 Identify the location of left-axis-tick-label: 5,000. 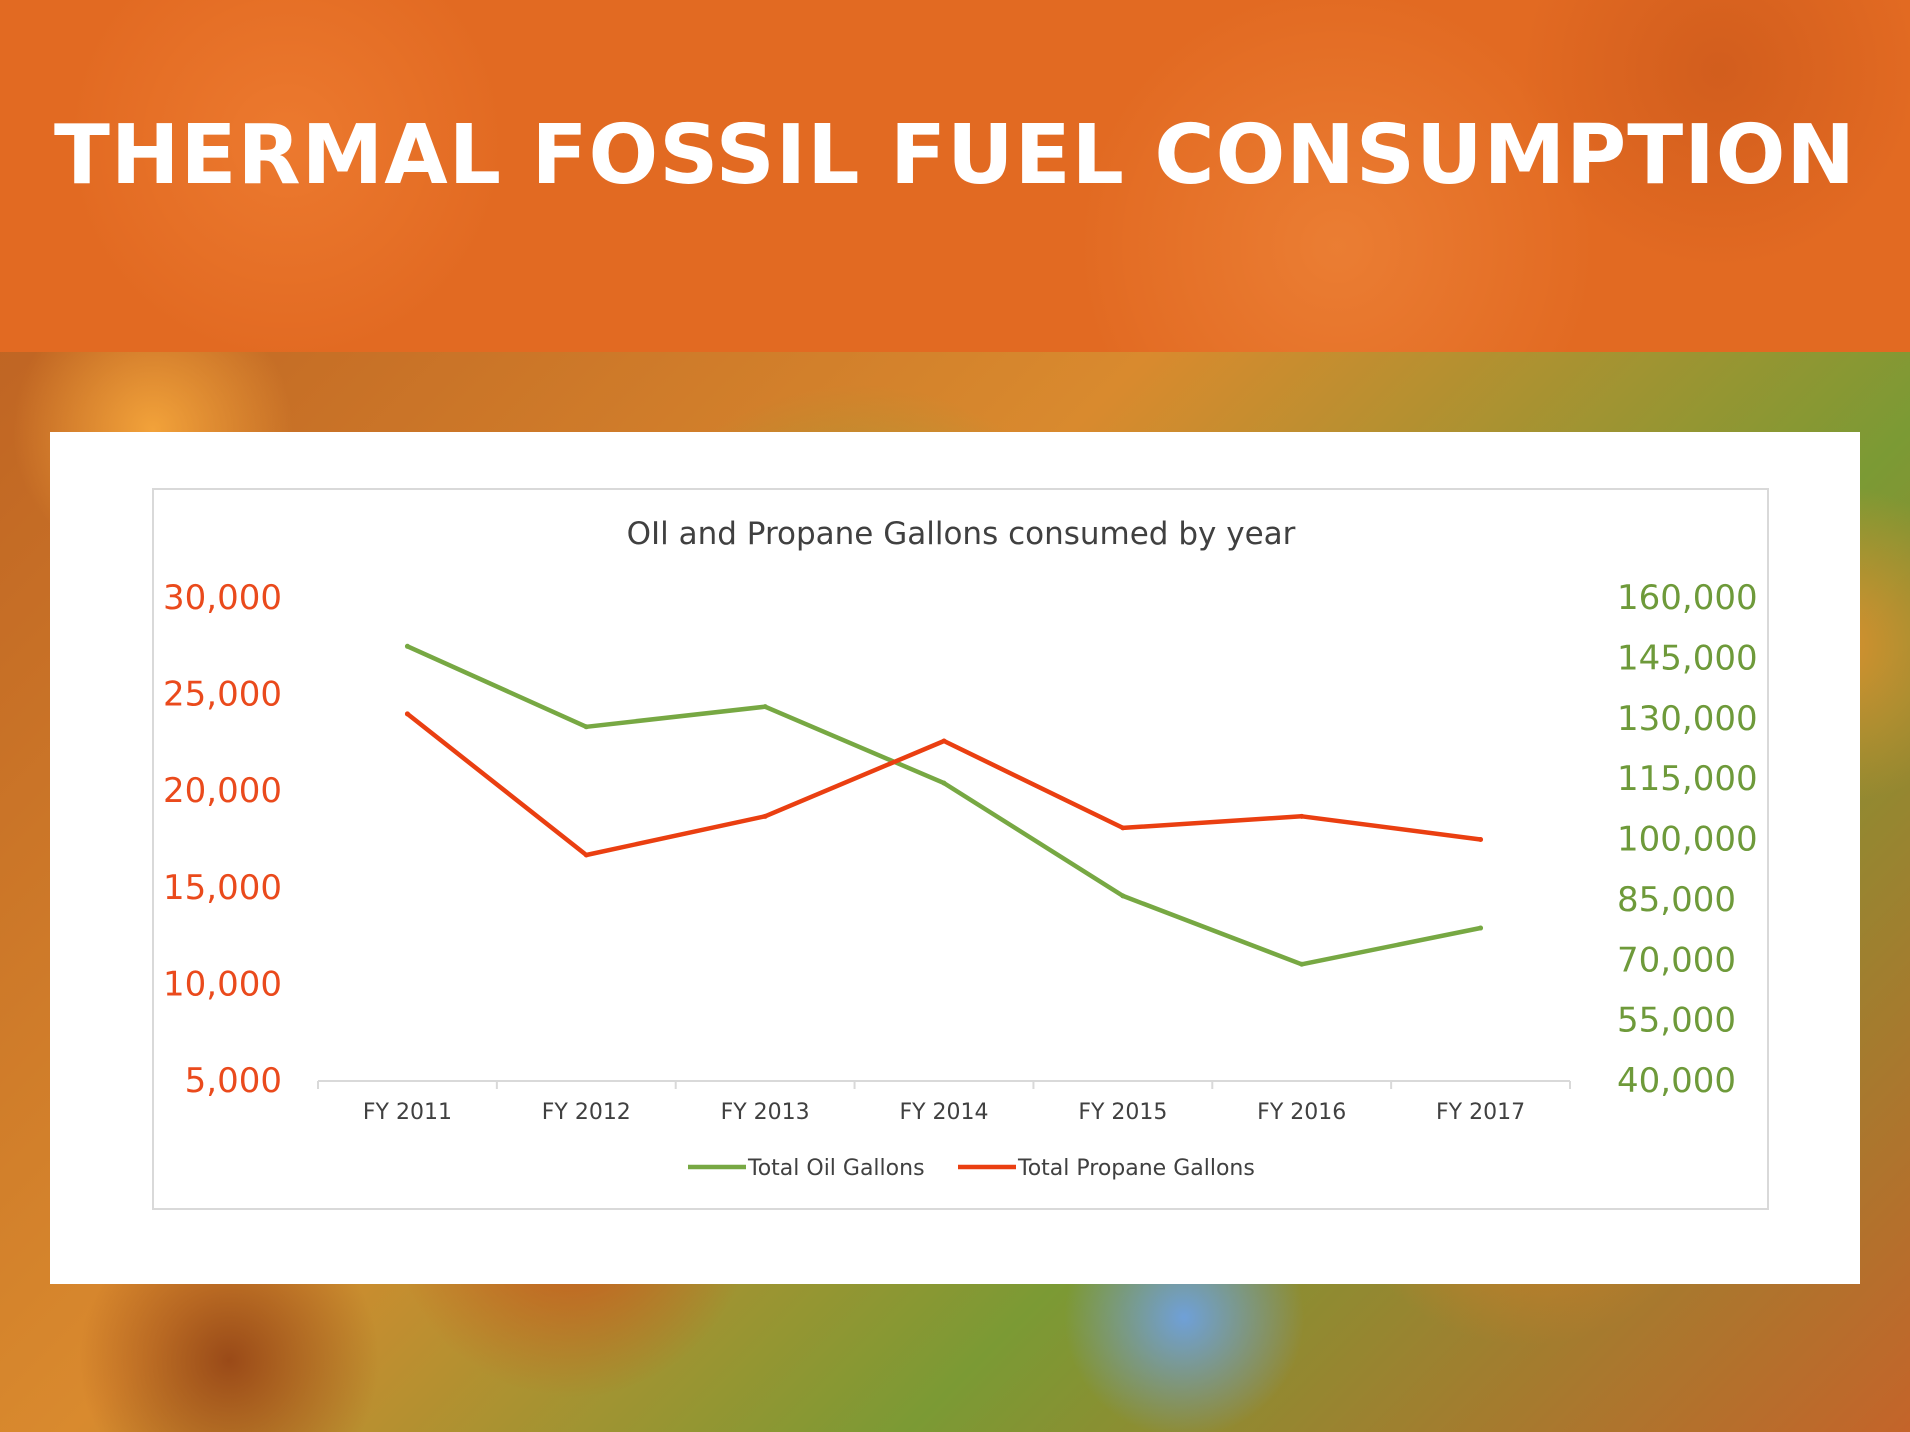
(233, 1081).